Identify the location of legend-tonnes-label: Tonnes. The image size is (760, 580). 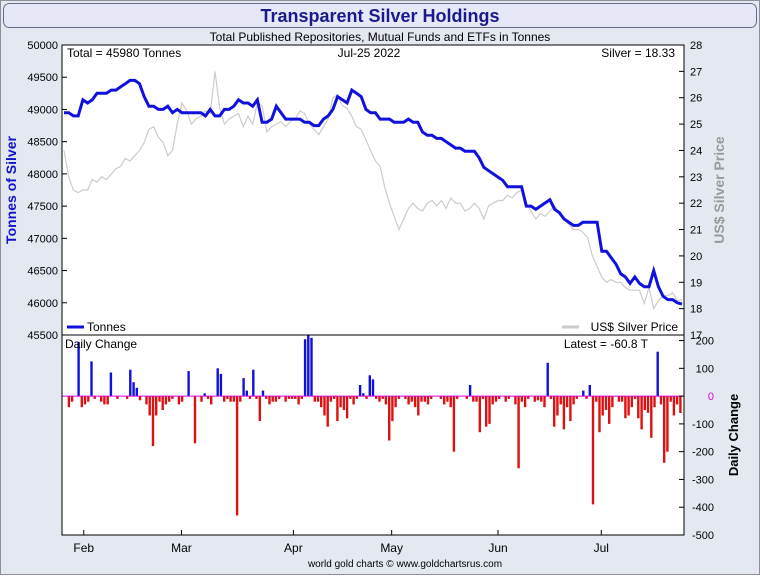
(106, 327).